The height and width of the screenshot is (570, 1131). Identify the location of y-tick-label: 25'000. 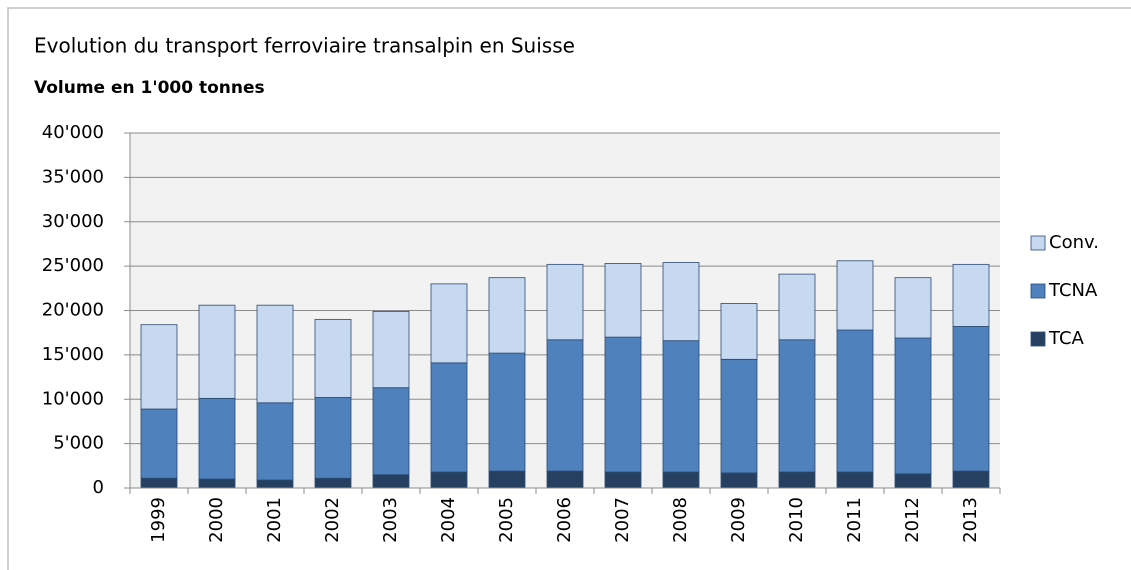
(73, 265).